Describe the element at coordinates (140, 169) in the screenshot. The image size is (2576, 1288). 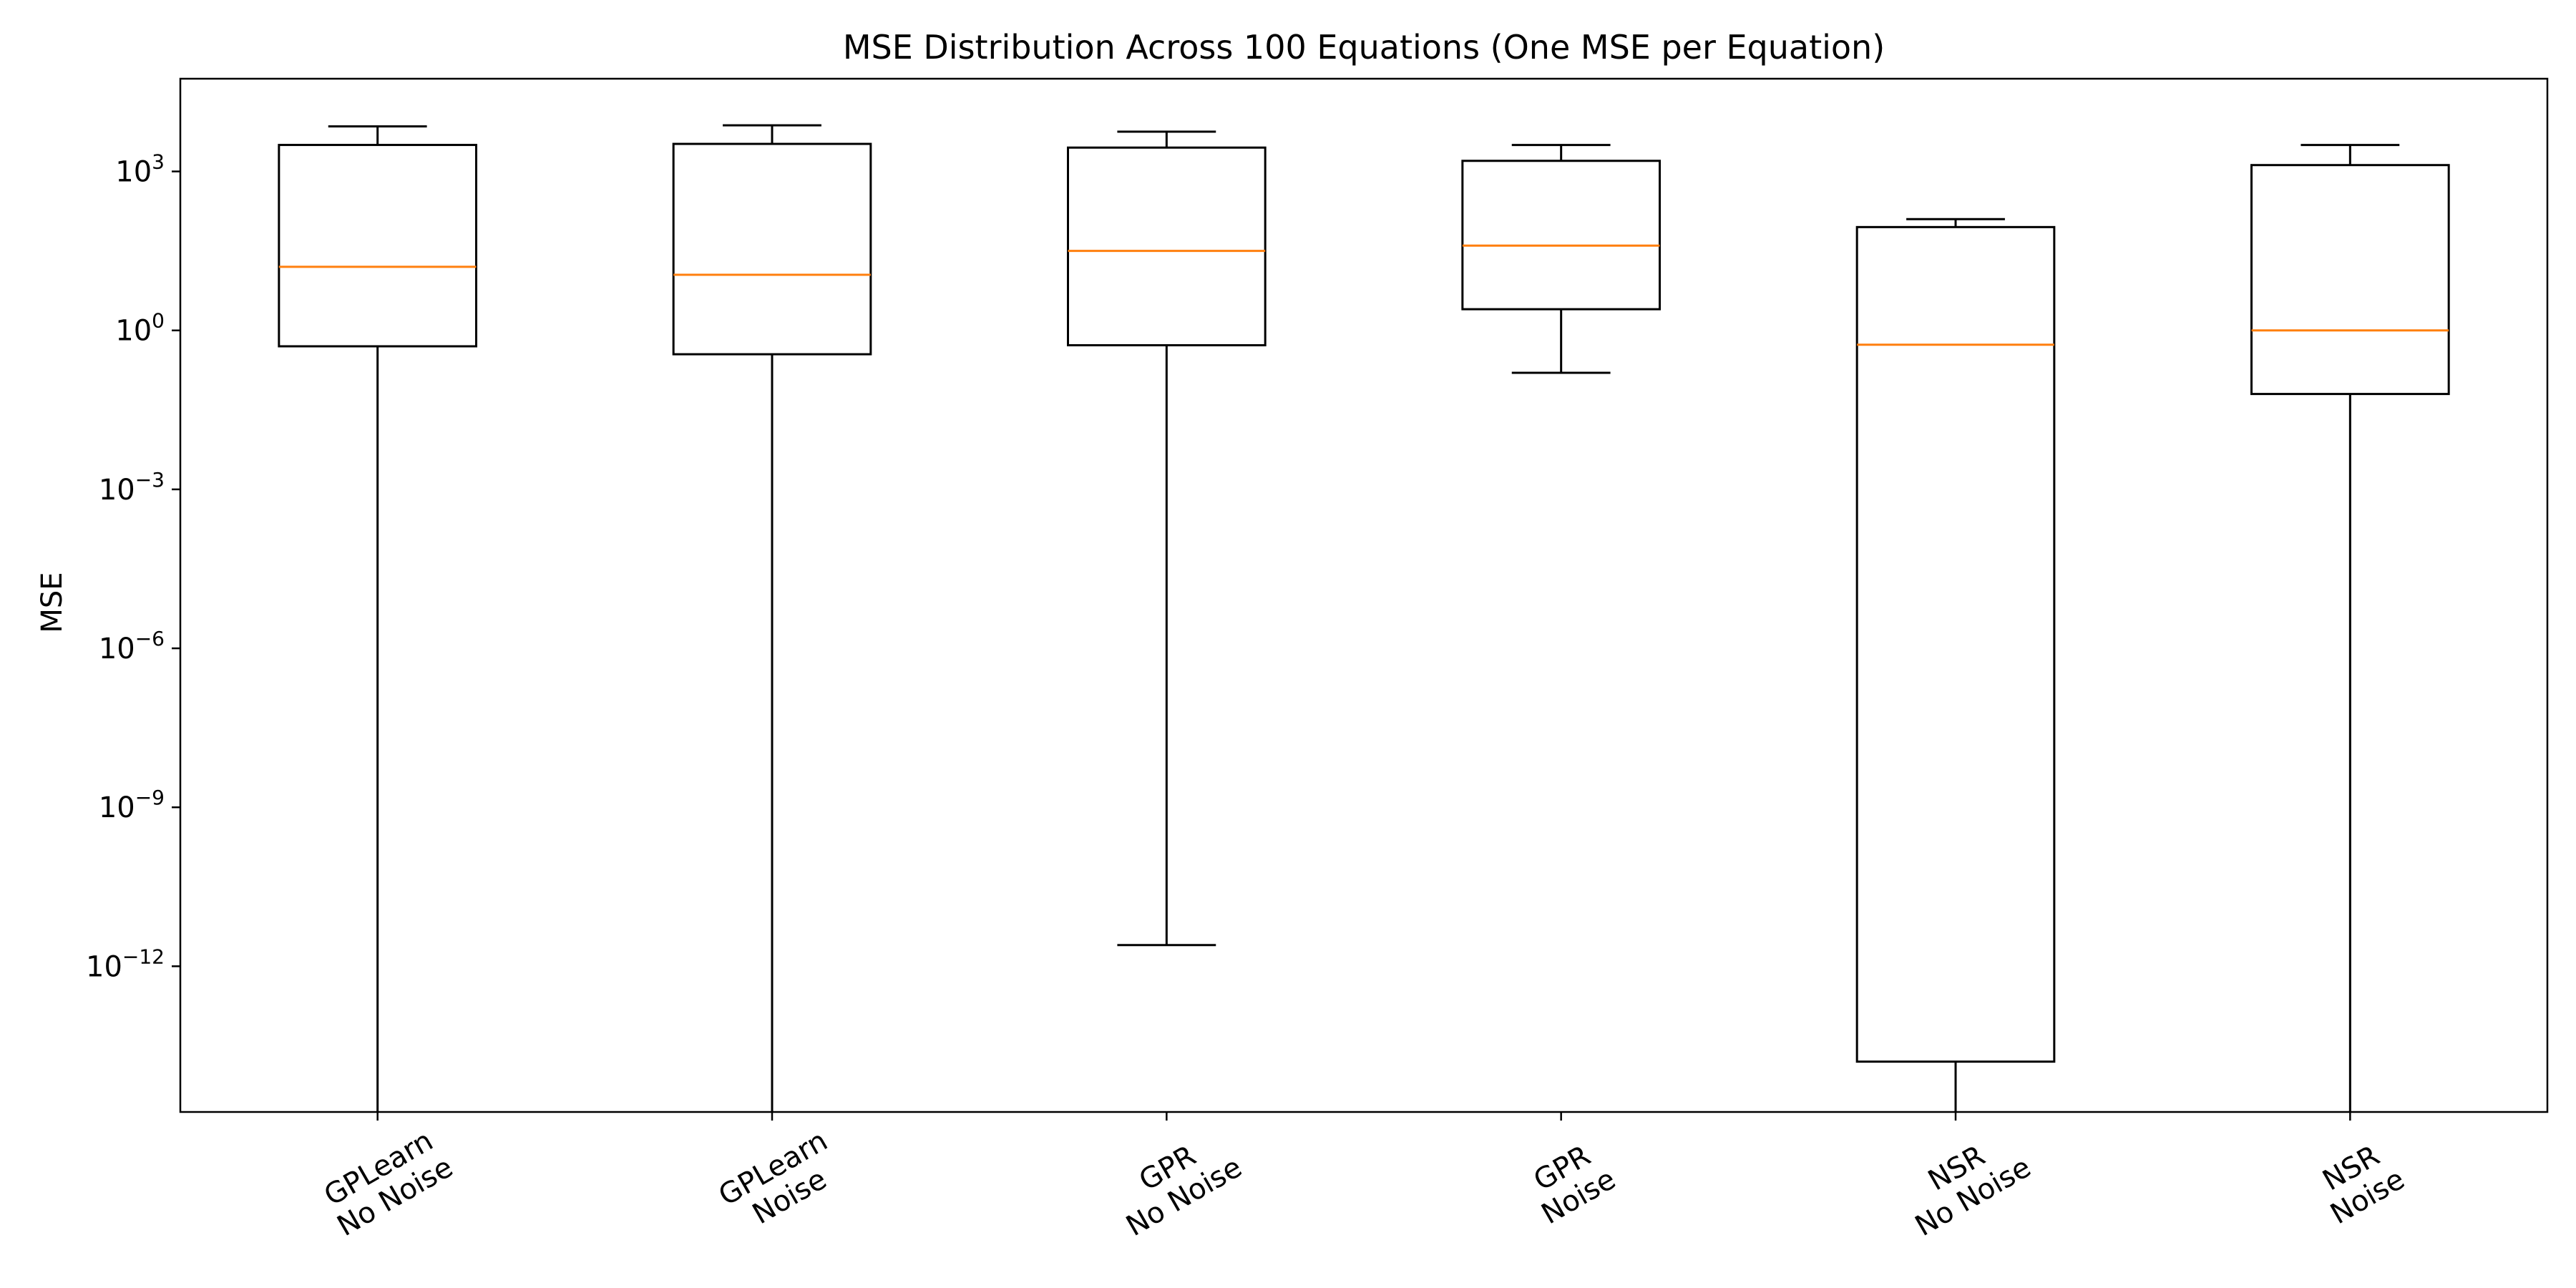
I see `y-tick-label: 10³` at that location.